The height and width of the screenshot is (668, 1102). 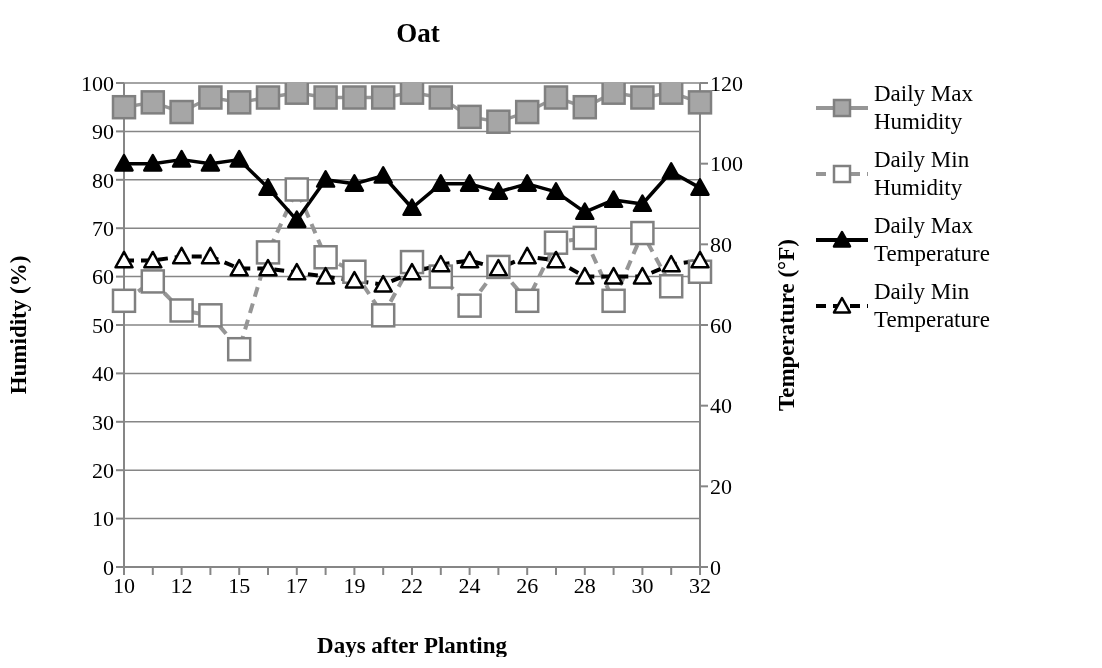 What do you see at coordinates (103, 471) in the screenshot?
I see `y-tick-label: 20` at bounding box center [103, 471].